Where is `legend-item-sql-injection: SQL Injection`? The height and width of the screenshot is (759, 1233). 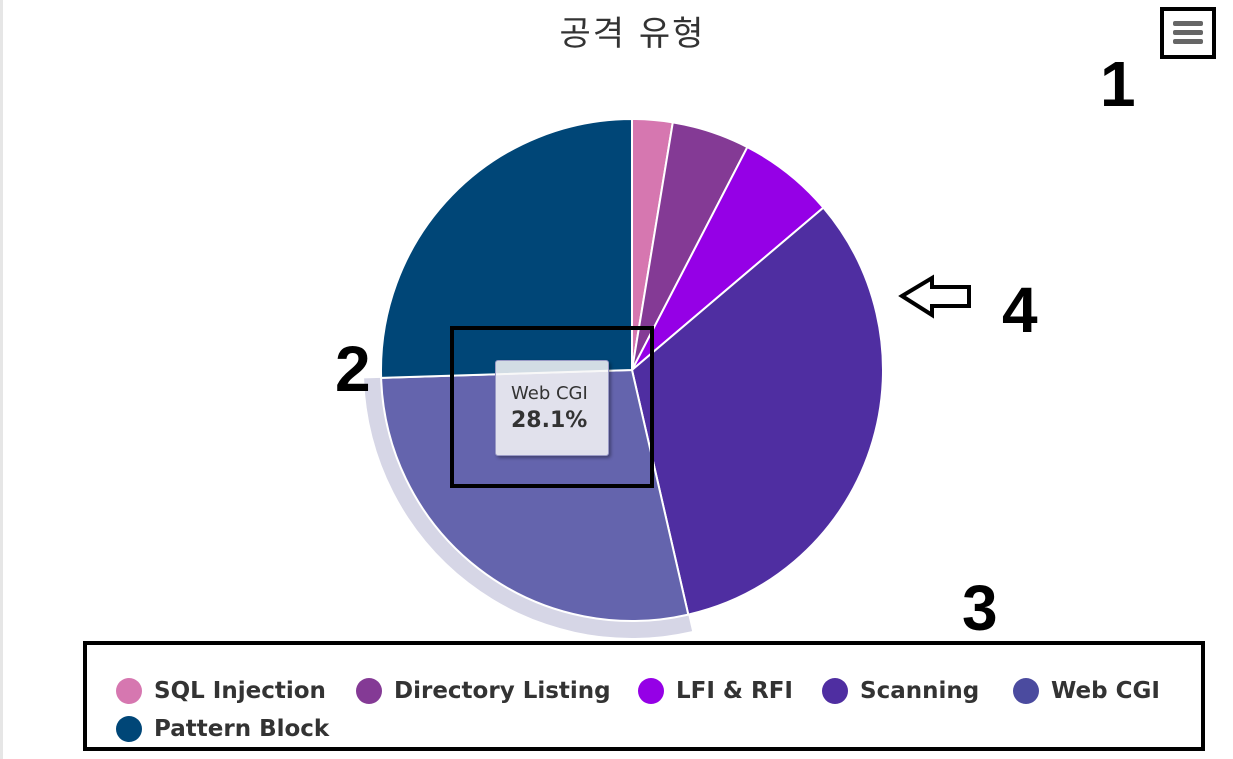
legend-item-sql-injection: SQL Injection is located at coordinates (221, 691).